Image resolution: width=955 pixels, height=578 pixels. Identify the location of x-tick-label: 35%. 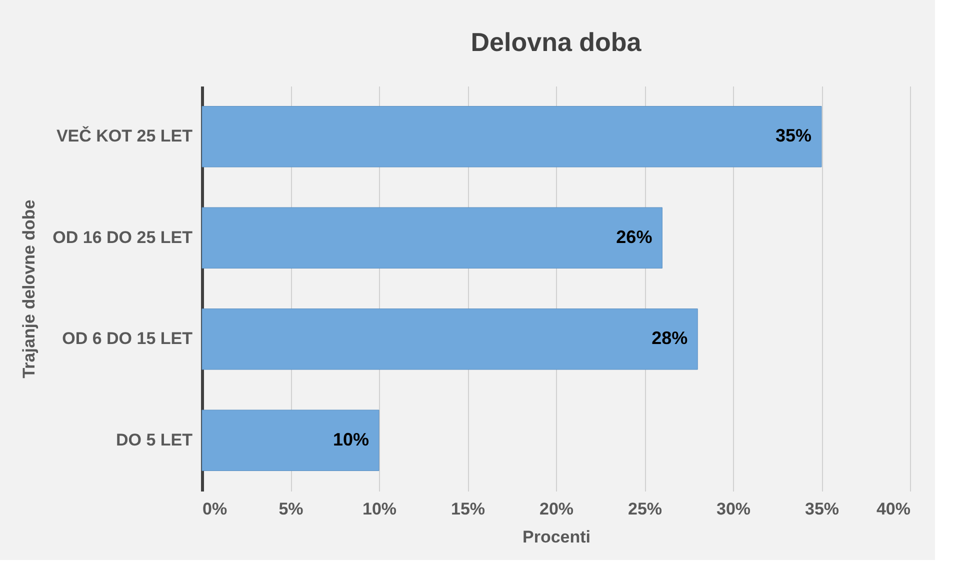
(822, 509).